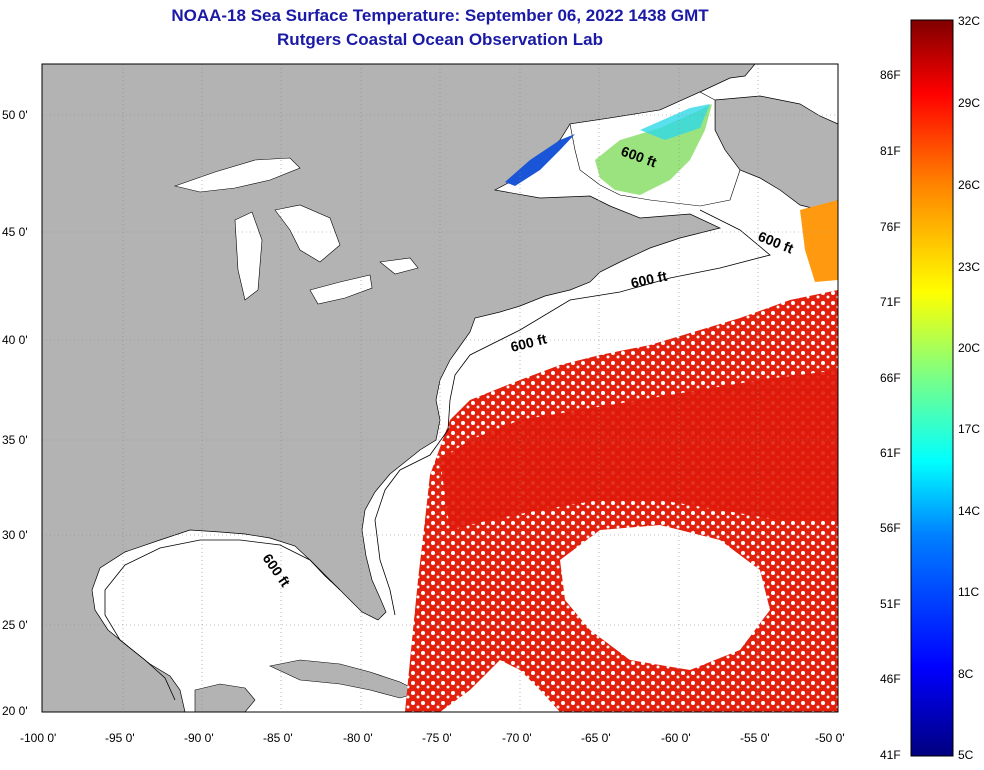  I want to click on lon-tick-label: -75 0', so click(437, 738).